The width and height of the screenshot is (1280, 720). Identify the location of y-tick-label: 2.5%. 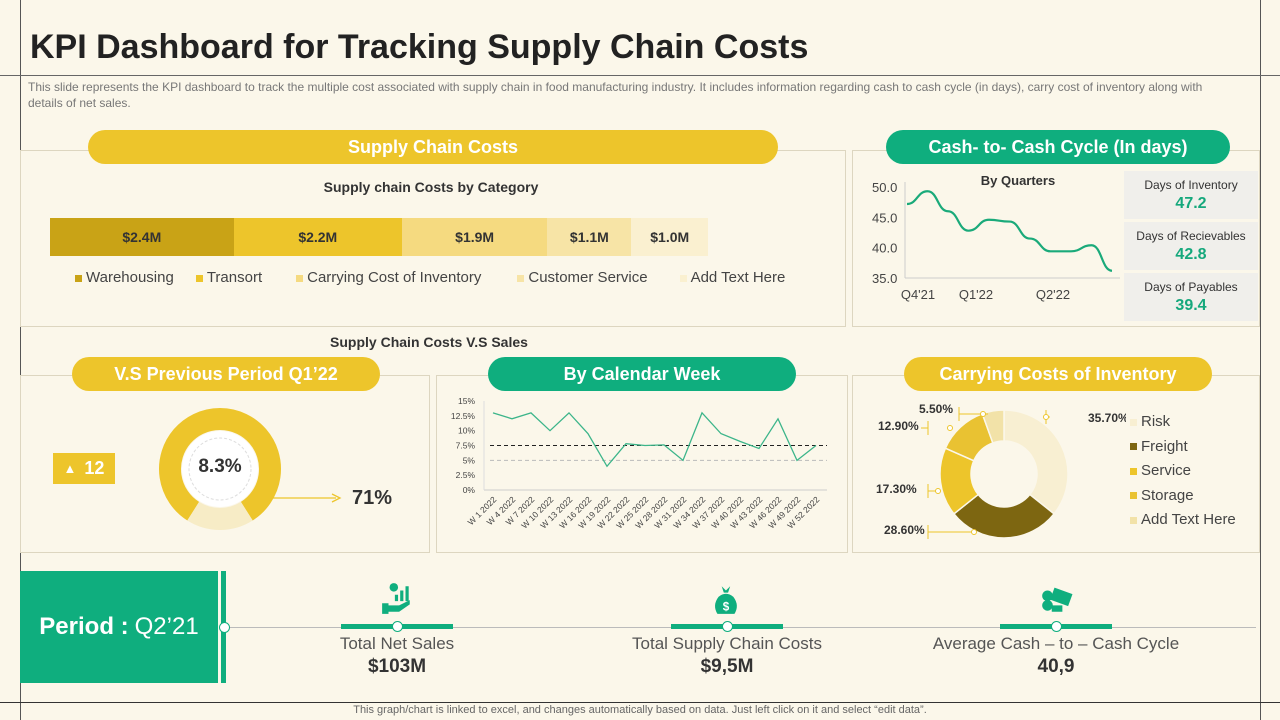
(466, 475).